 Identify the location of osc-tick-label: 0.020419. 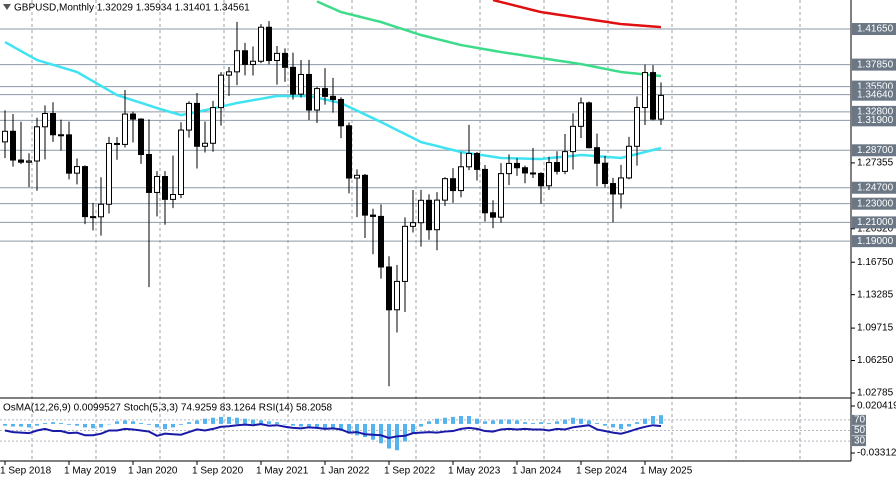
(876, 406).